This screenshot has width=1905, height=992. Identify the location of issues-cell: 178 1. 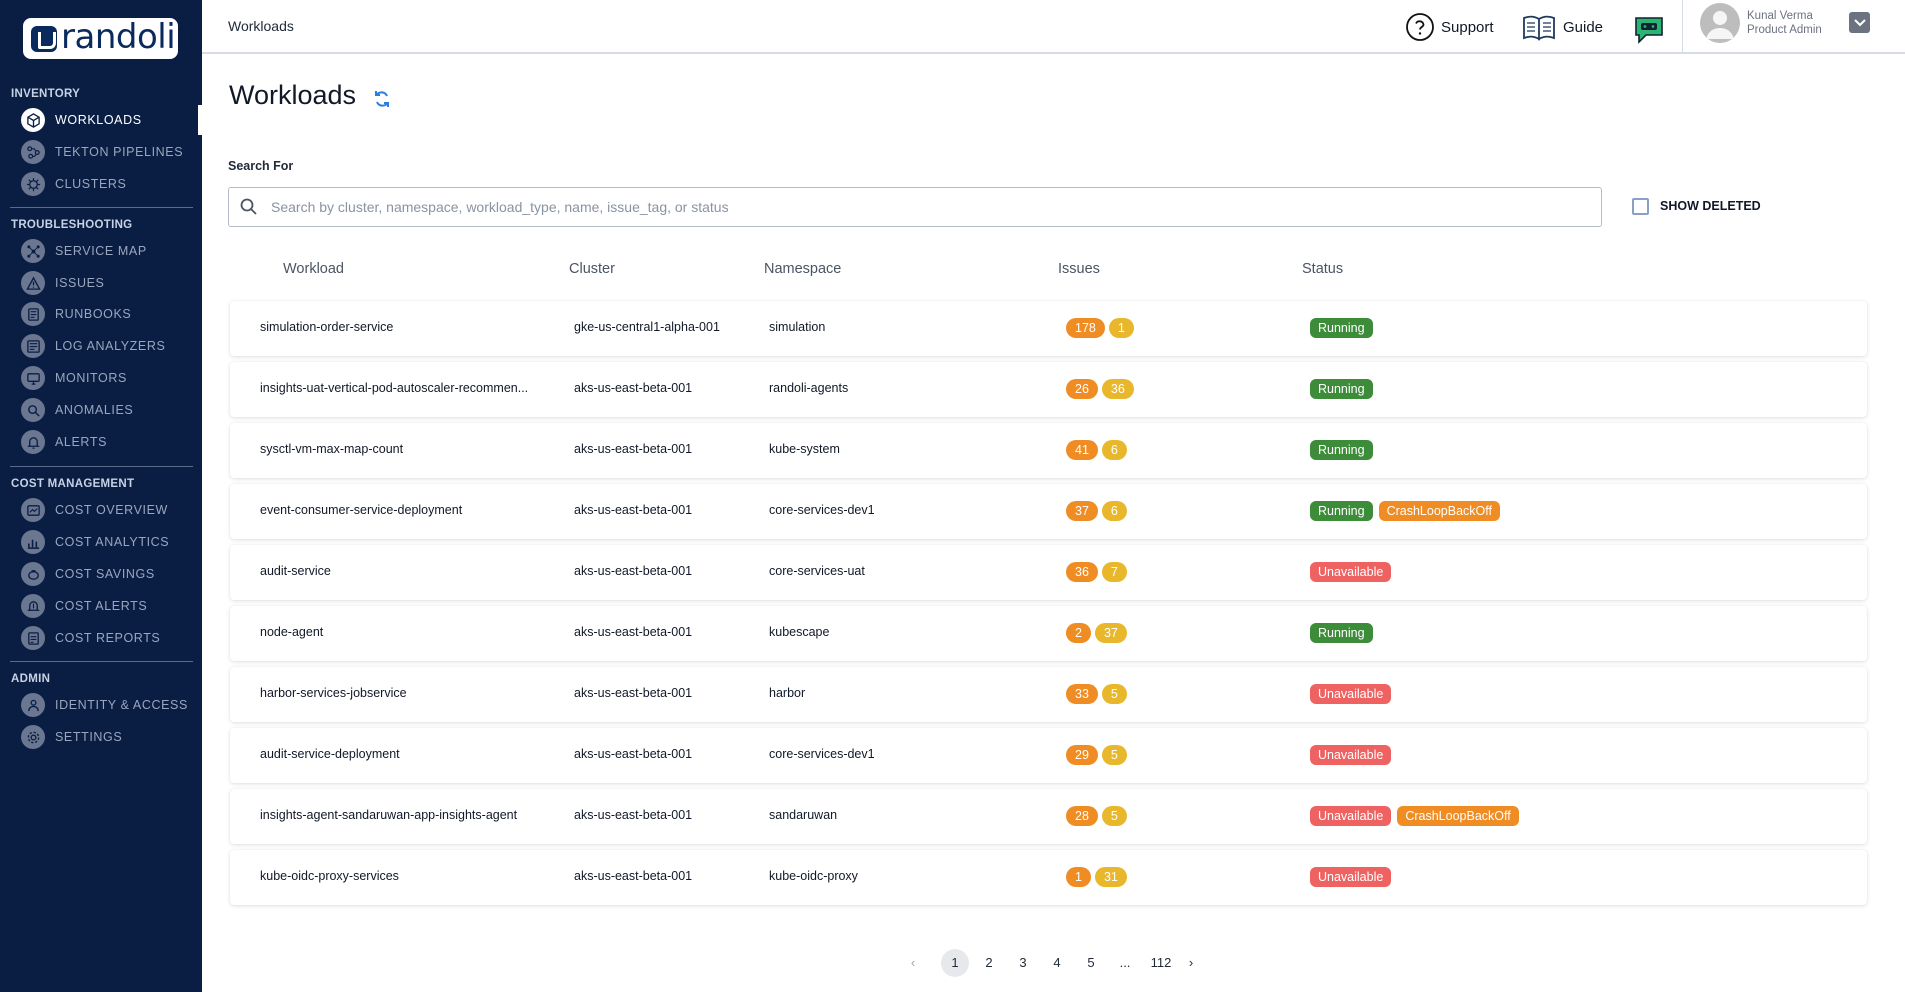
(1100, 328).